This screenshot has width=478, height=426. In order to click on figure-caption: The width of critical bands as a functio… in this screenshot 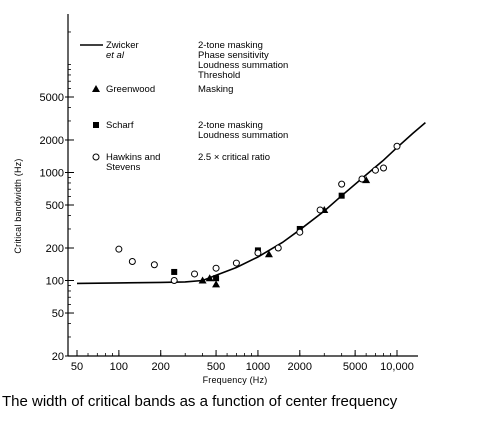, I will do `click(200, 401)`.